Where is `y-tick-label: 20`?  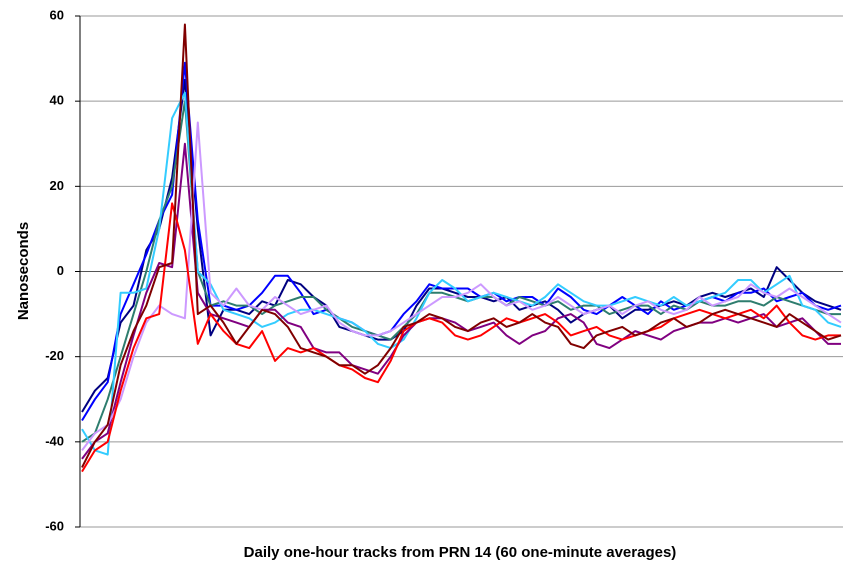
y-tick-label: 20 is located at coordinates (57, 185).